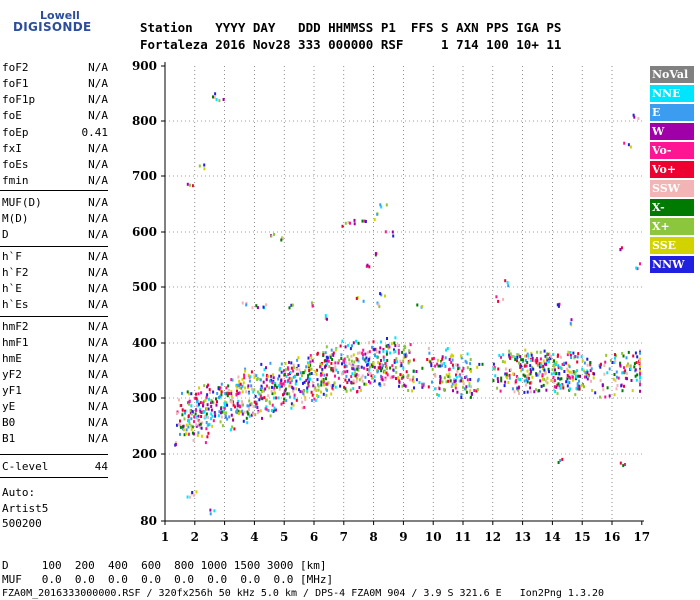 The width and height of the screenshot is (700, 600). I want to click on param-row: foF1p N/A, so click(55, 101).